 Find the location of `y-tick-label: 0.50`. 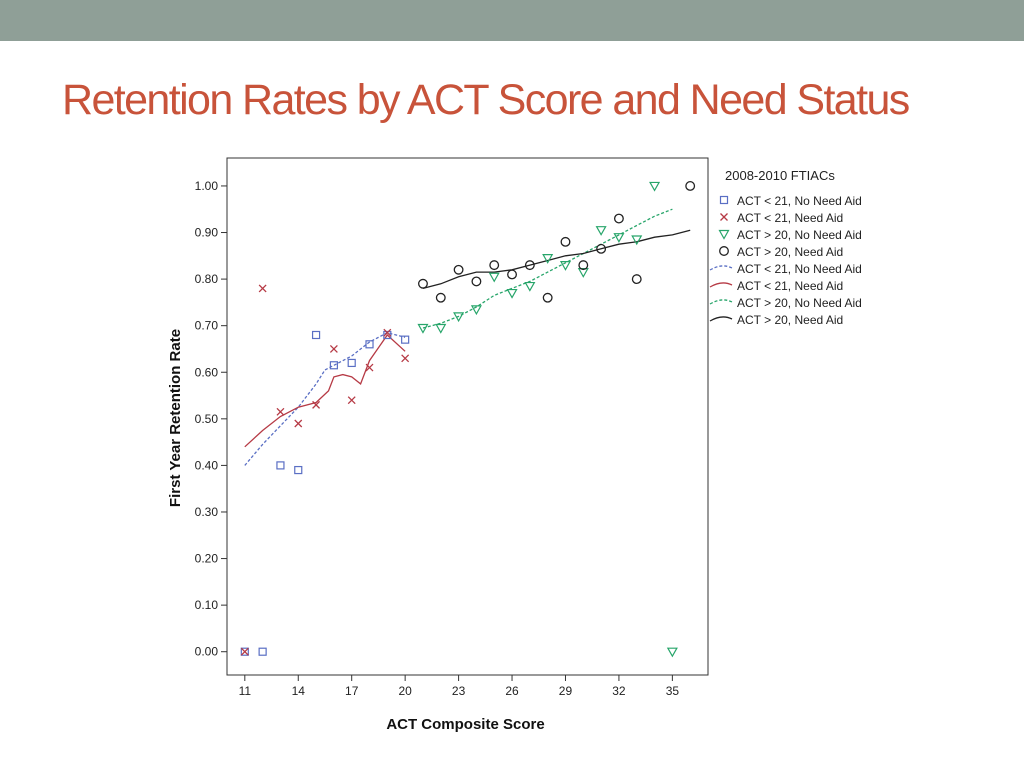

y-tick-label: 0.50 is located at coordinates (207, 419).